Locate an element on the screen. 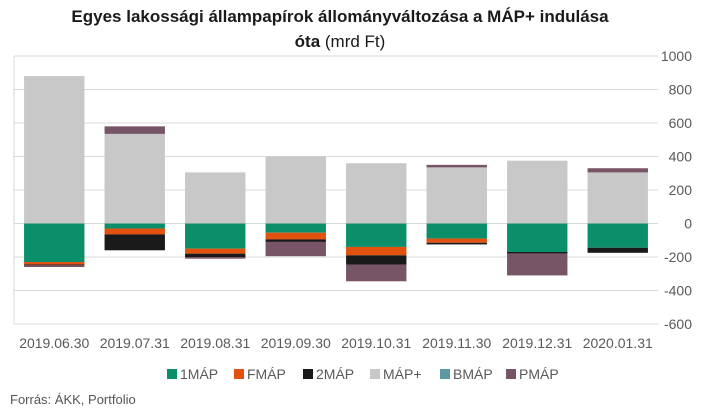  legend-item: MÁP+ is located at coordinates (396, 374).